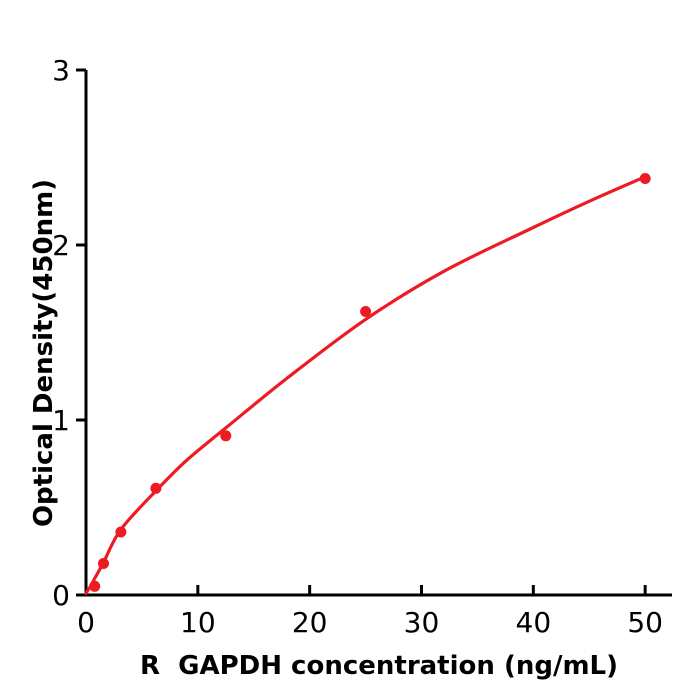 The image size is (700, 700). Describe the element at coordinates (645, 622) in the screenshot. I see `x-tick-label: 50` at that location.